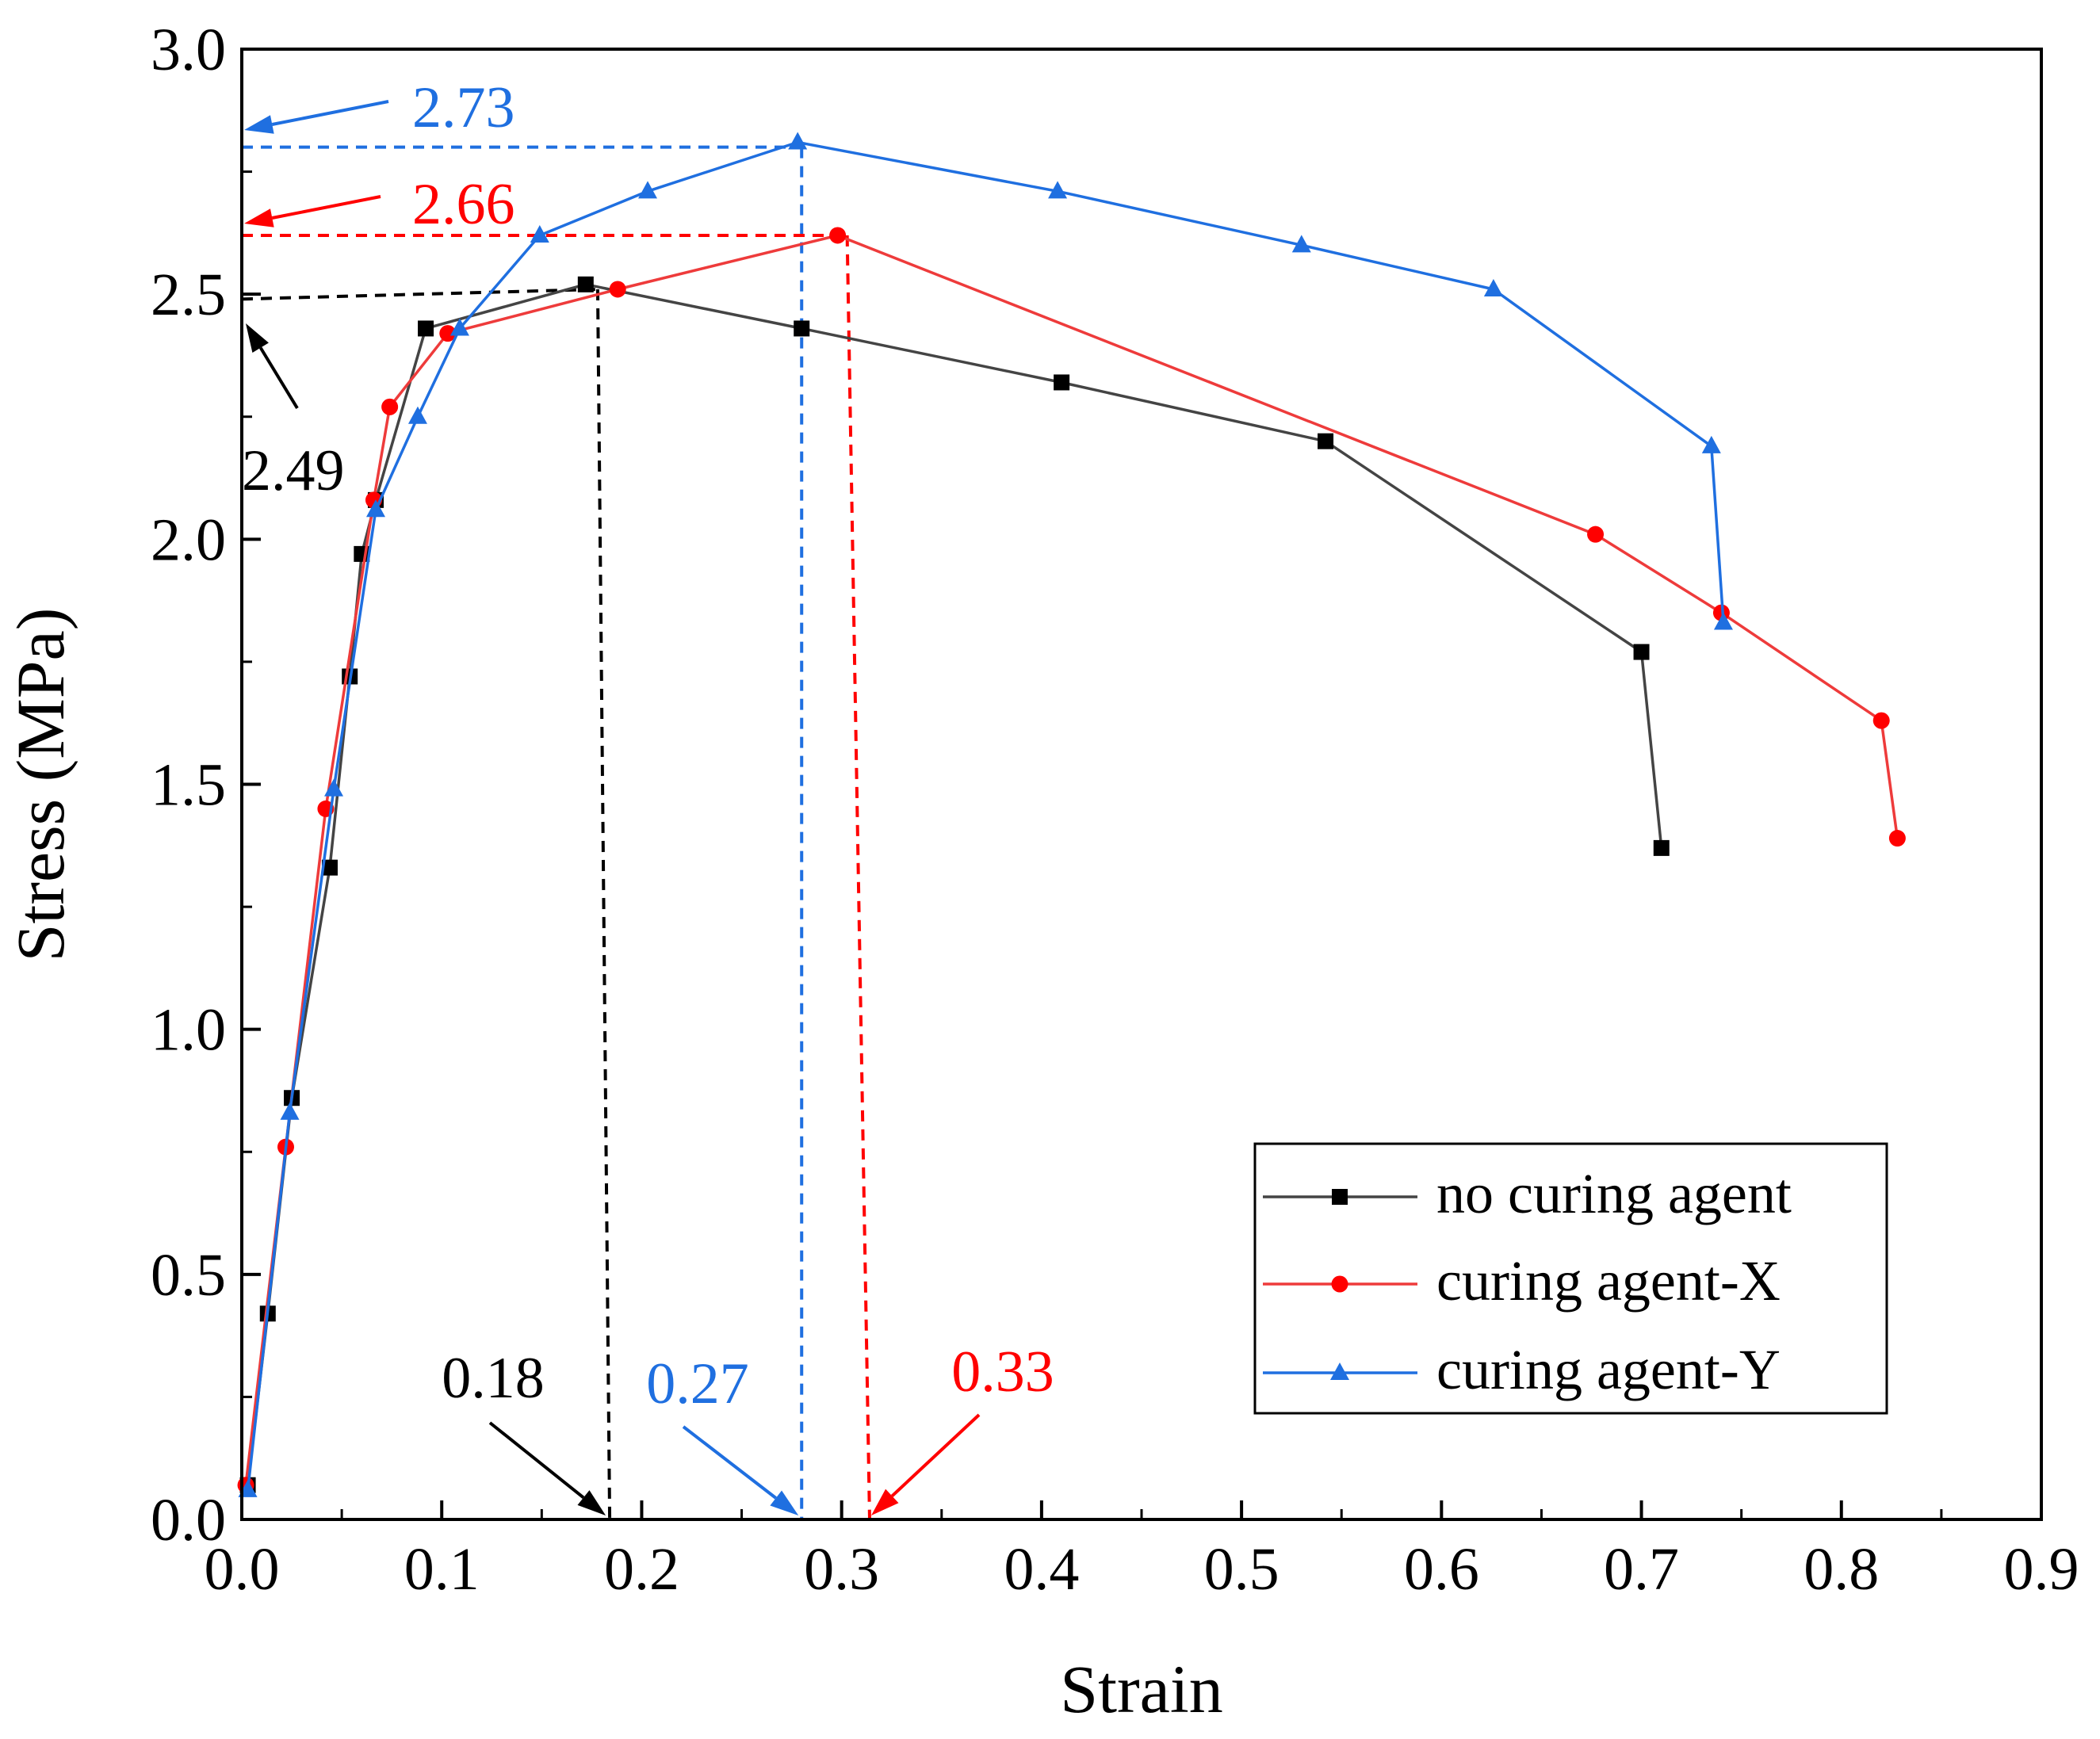 The image size is (2100, 1739). I want to click on arrow-strain-y-head, so click(784, 1502).